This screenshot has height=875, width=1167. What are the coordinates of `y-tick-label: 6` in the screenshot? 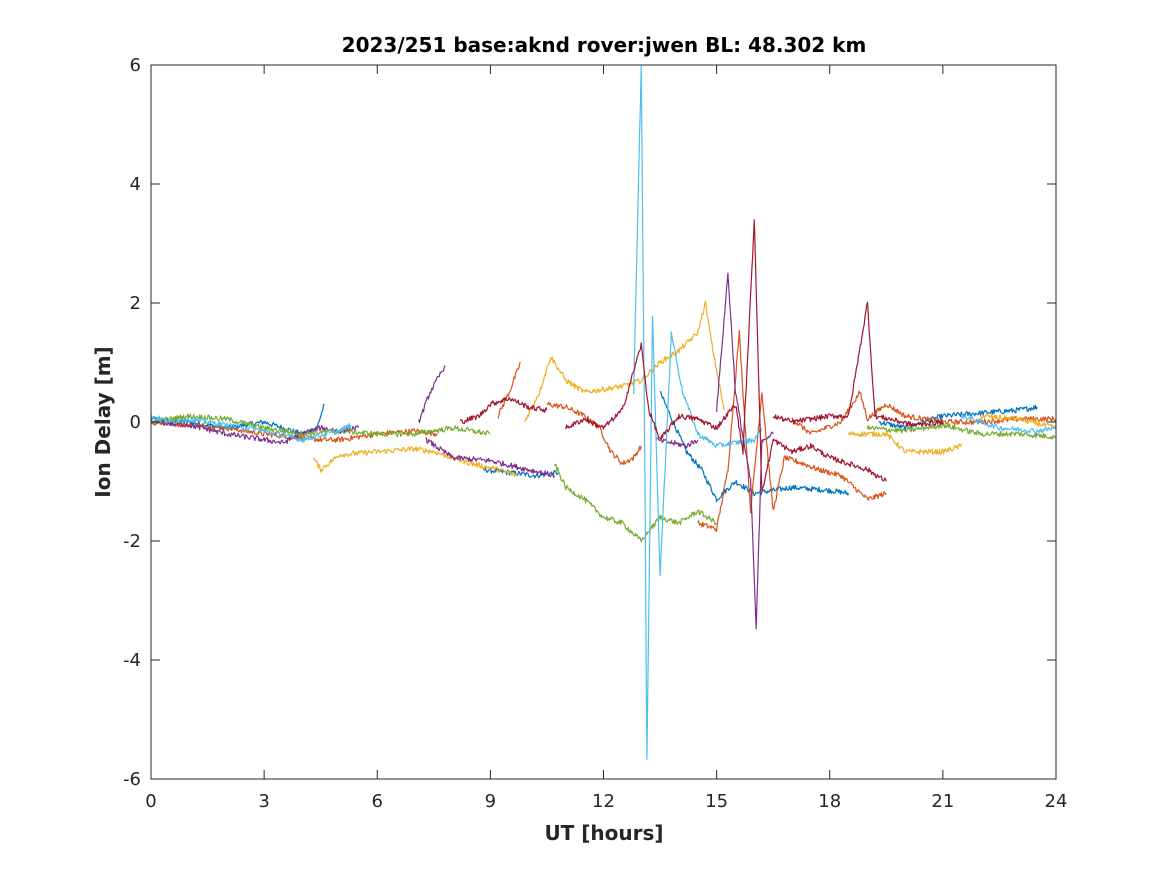 It's located at (135, 65).